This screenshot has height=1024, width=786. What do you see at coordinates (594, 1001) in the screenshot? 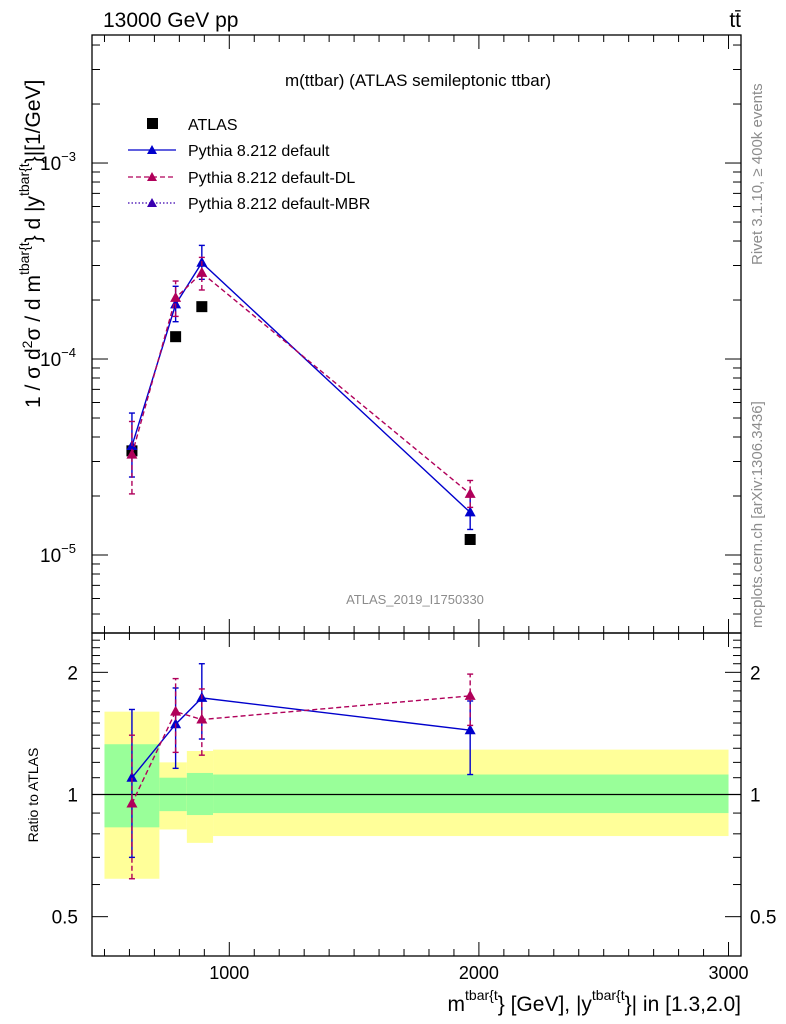
I see `x-axis-label: mtbar{t} [GeV], |ytbar{t}| in [1.3,2.0]` at bounding box center [594, 1001].